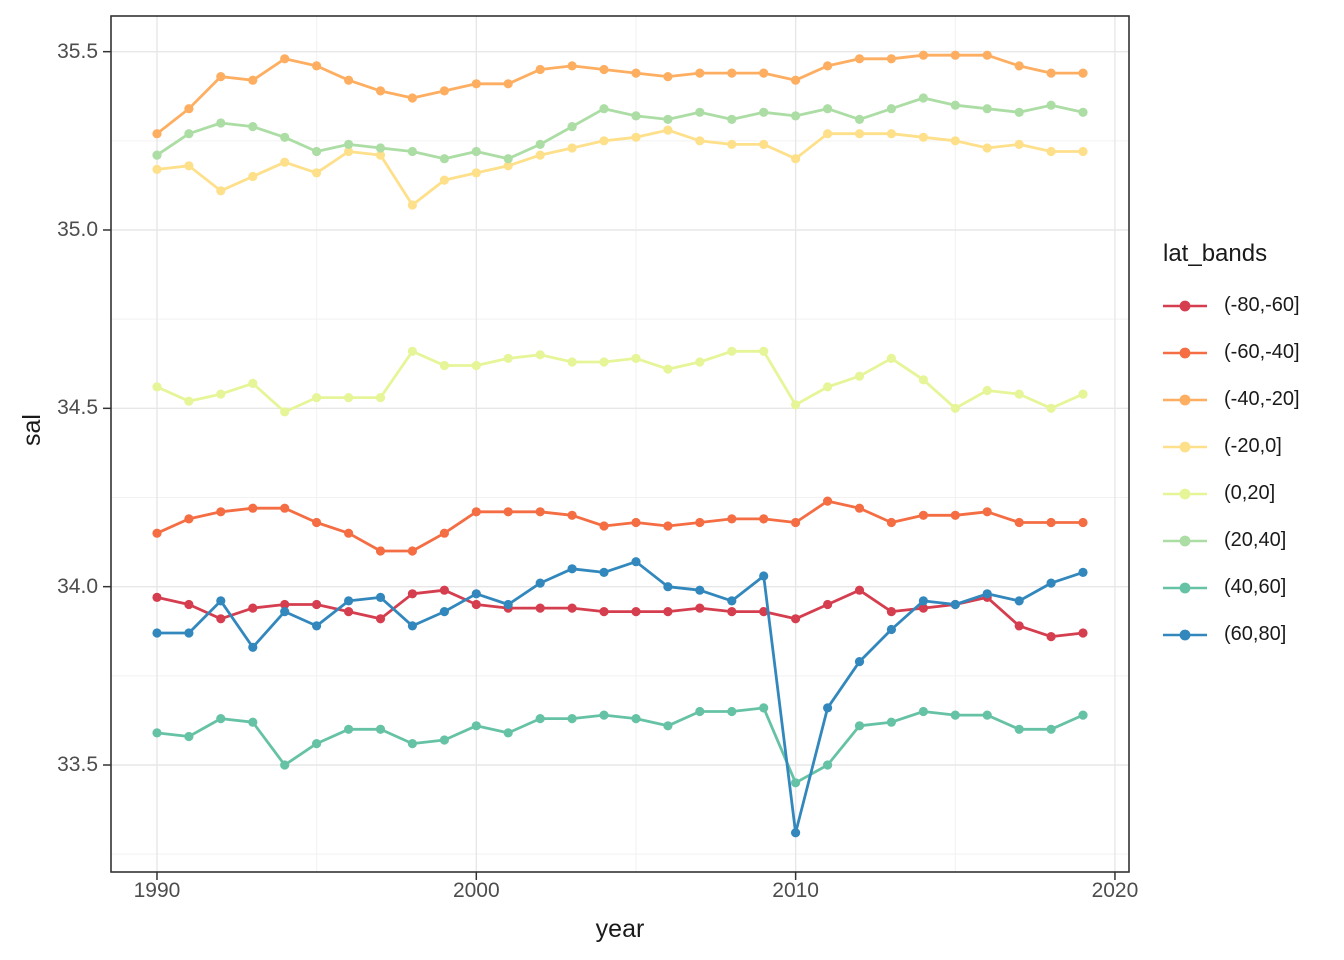 Image resolution: width=1344 pixels, height=960 pixels. Describe the element at coordinates (1255, 634) in the screenshot. I see `legend-item-label: (60,80]` at that location.